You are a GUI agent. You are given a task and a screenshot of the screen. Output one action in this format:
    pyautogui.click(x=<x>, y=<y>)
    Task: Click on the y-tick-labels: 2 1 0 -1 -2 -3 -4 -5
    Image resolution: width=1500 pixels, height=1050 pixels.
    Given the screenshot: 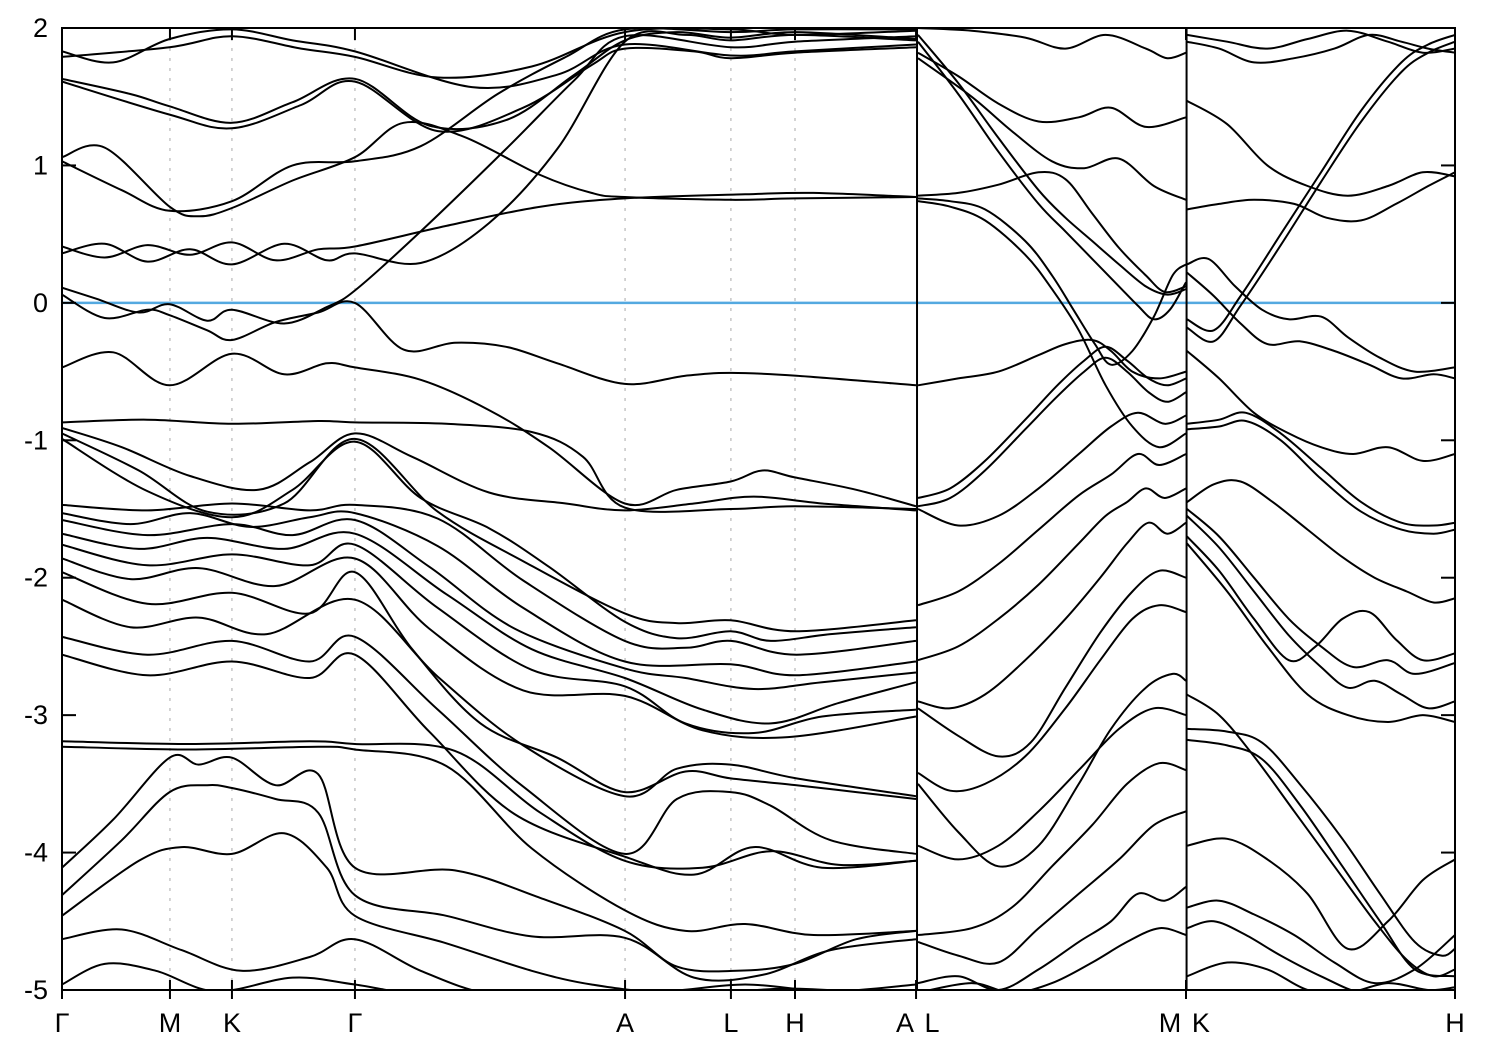 What is the action you would take?
    pyautogui.click(x=36, y=509)
    